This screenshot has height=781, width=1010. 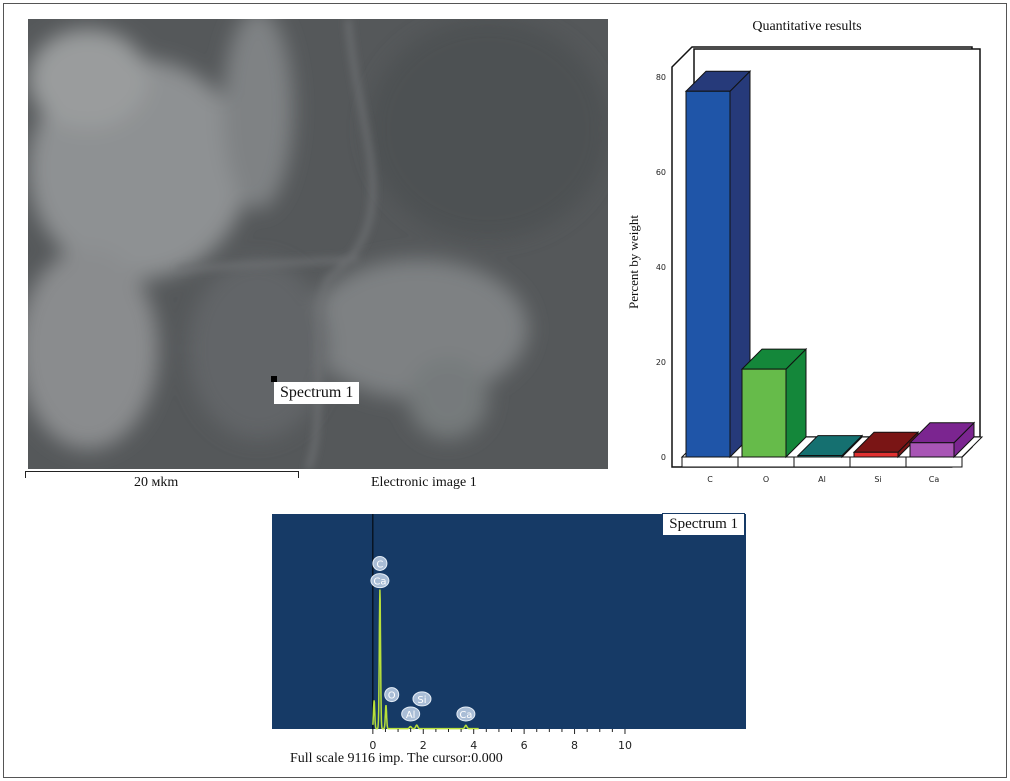 What do you see at coordinates (633, 262) in the screenshot?
I see `bar-chart-ylabel: Percent by weight` at bounding box center [633, 262].